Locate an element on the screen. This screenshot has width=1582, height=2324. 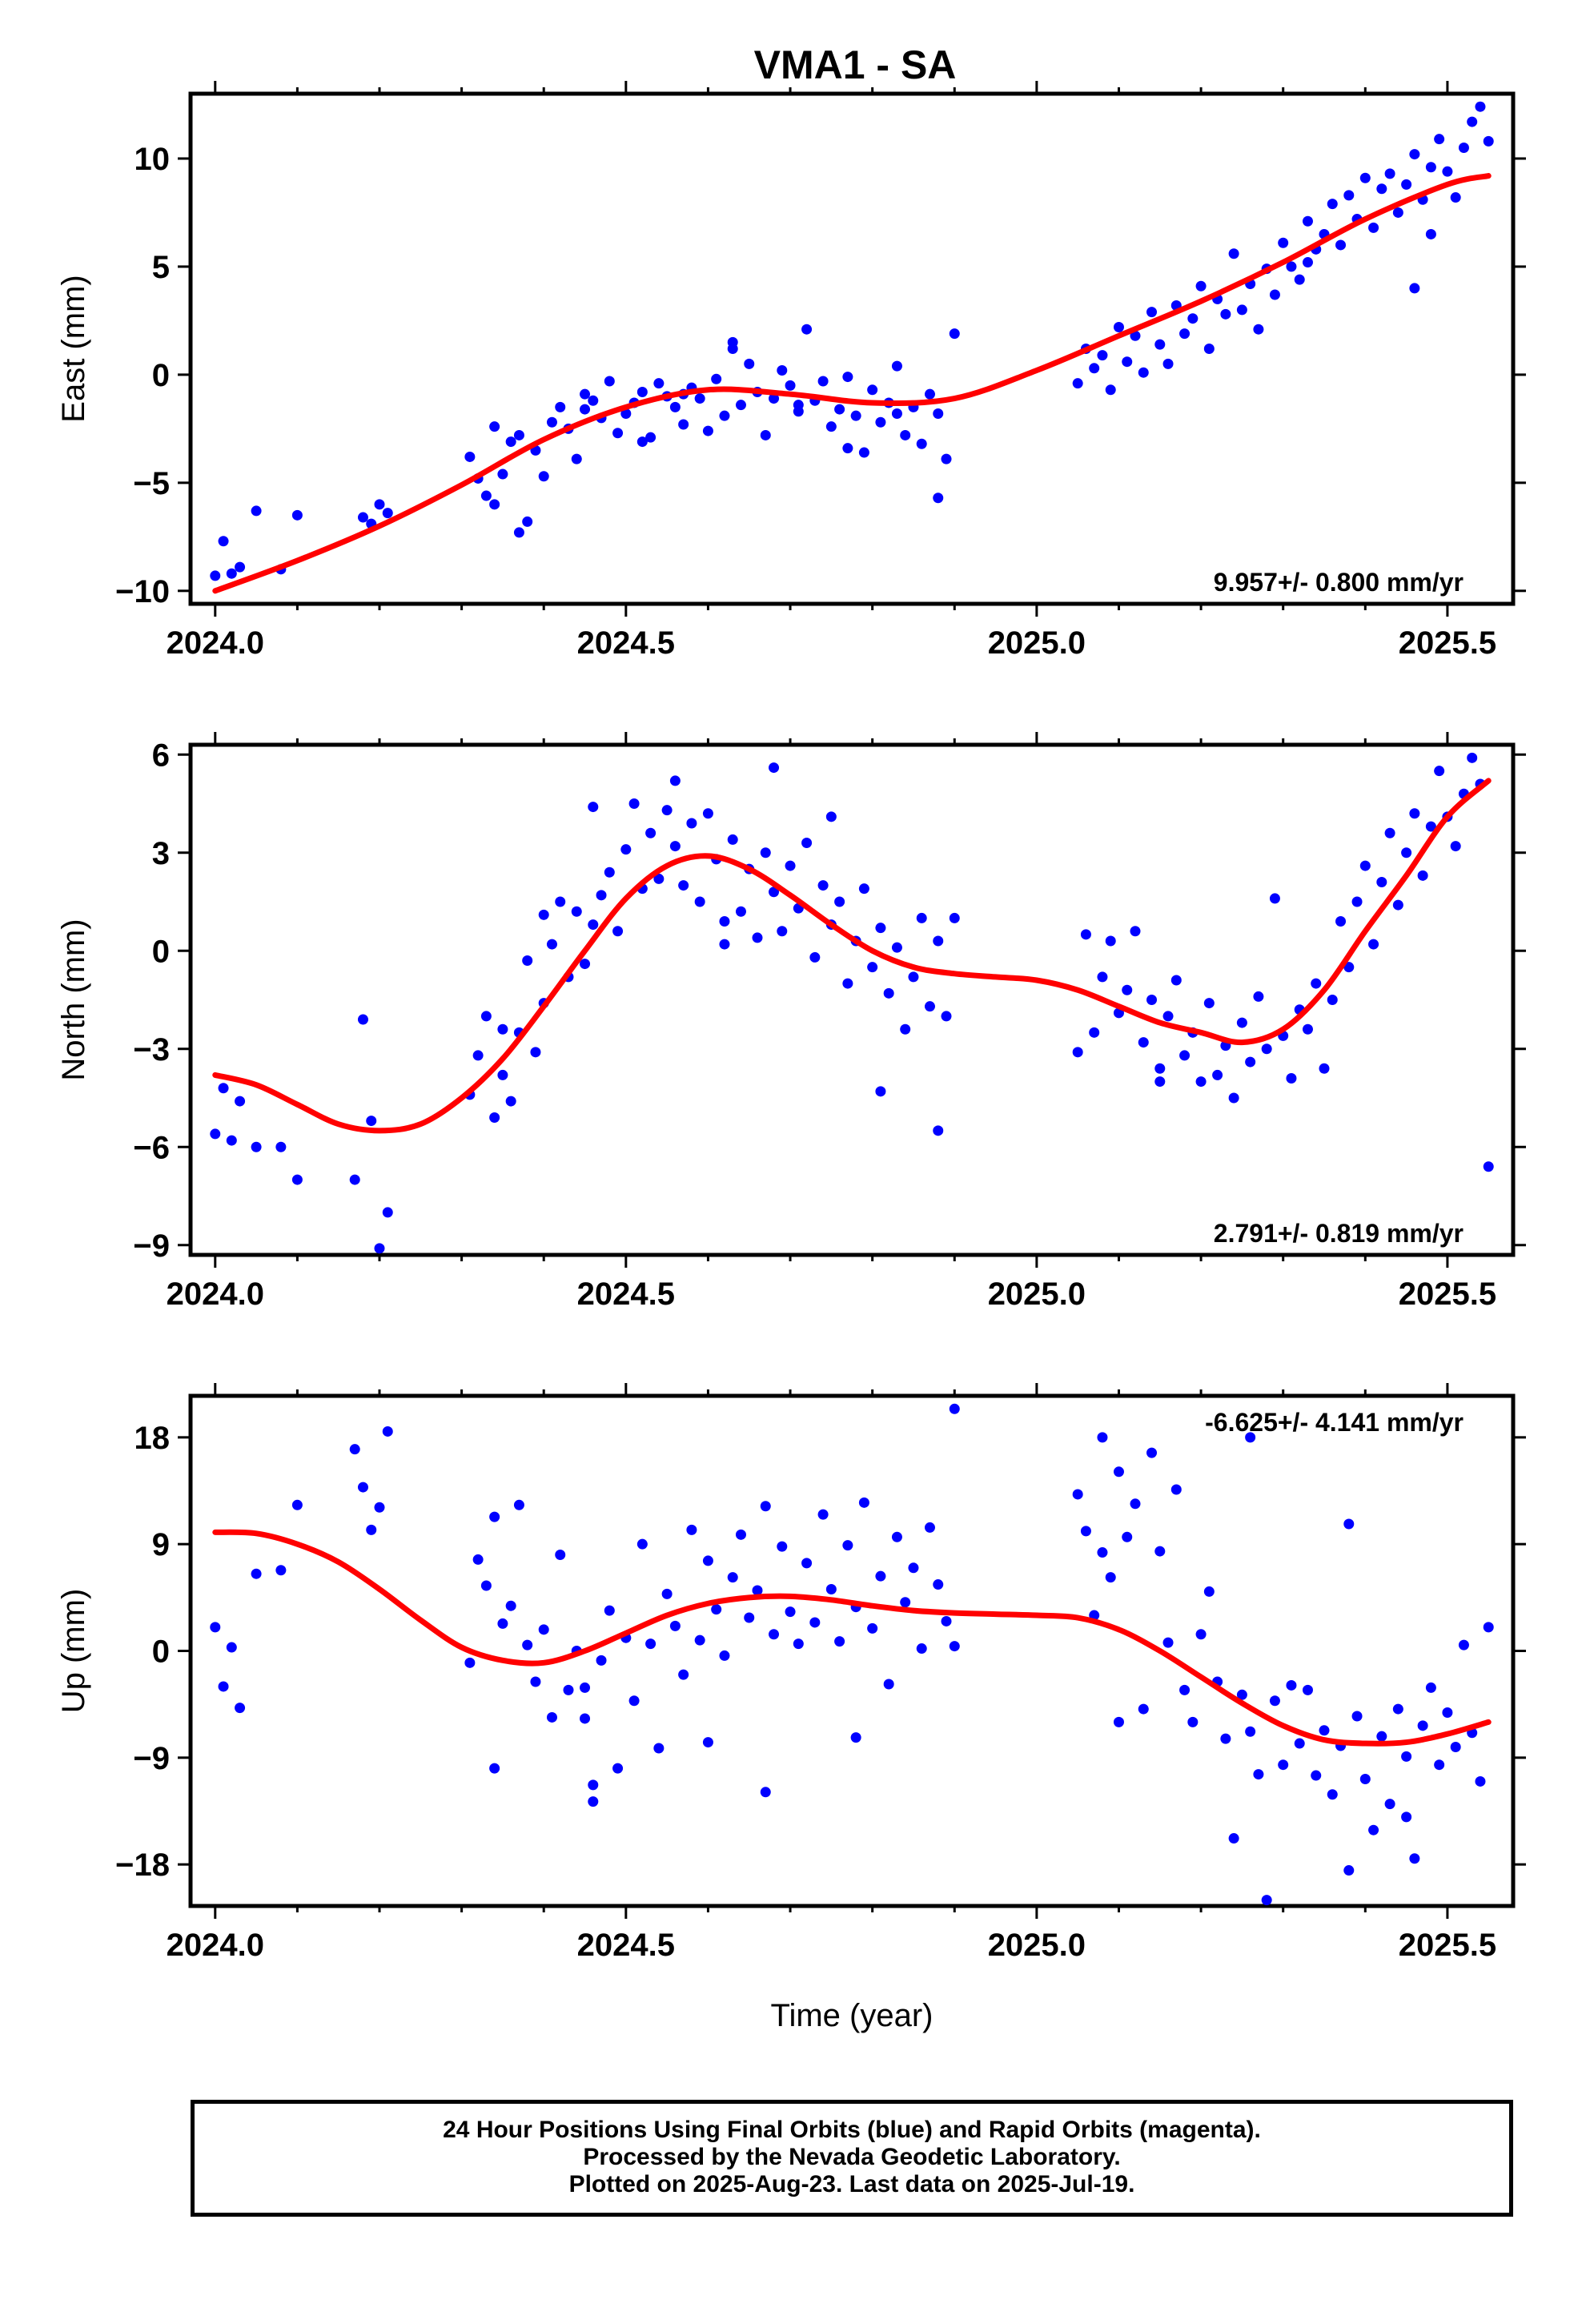
north-ytick-label: 3 is located at coordinates (161, 853).